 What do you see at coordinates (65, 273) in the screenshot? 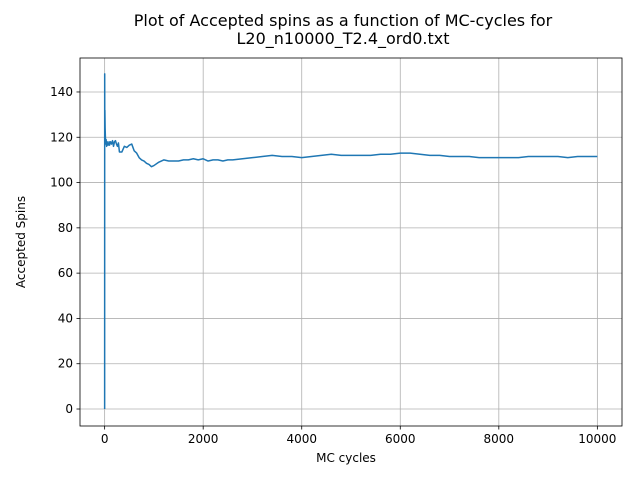
I see `y-tick-label: 60` at bounding box center [65, 273].